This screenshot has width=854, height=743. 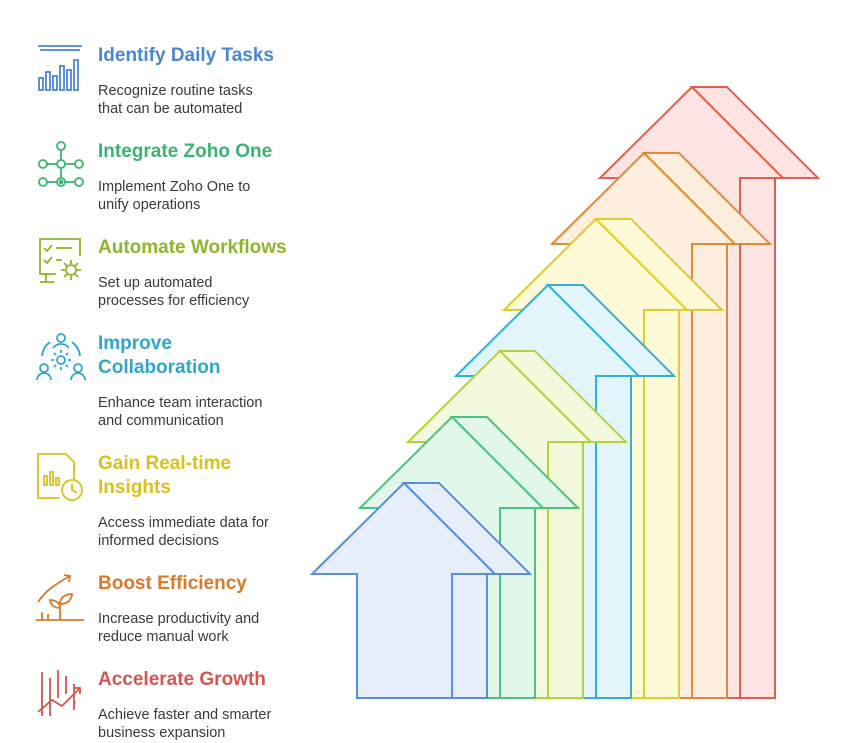 What do you see at coordinates (174, 196) in the screenshot?
I see `step-description: Implement Zoho One to unify operations` at bounding box center [174, 196].